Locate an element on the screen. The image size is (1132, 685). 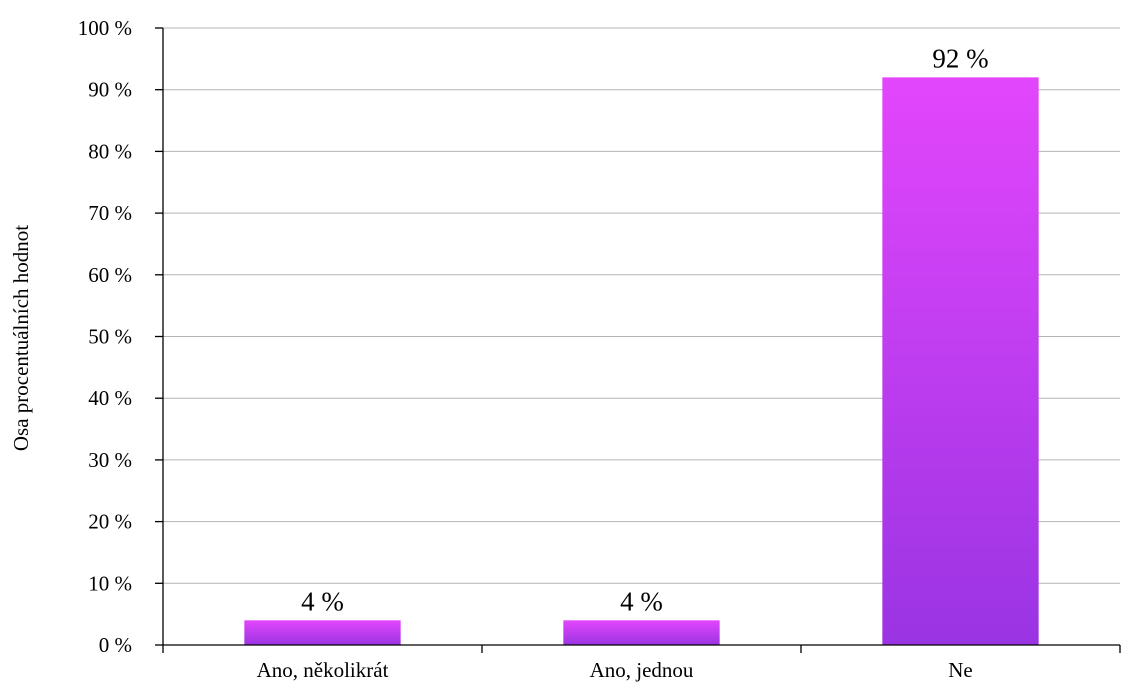
x-category-label: Ano, jednou is located at coordinates (642, 670).